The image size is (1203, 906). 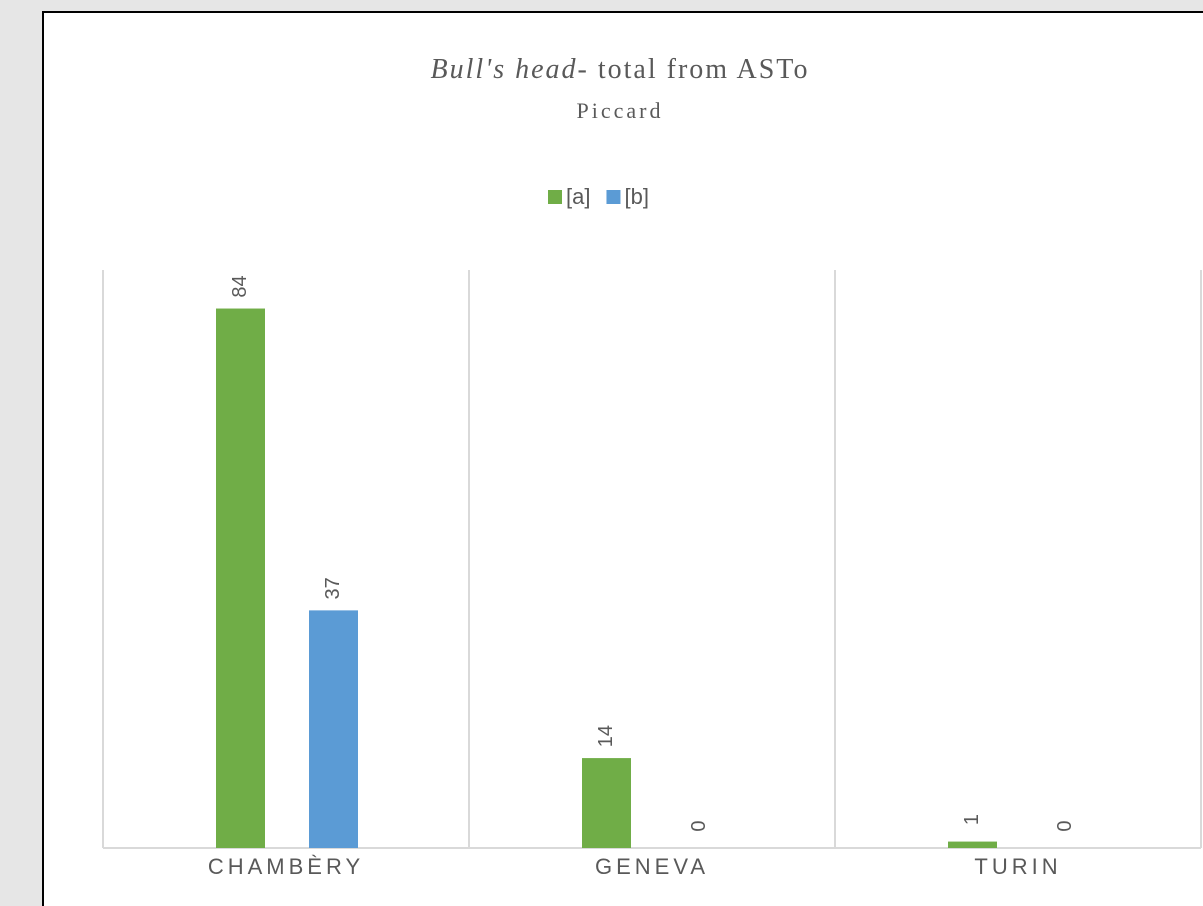 What do you see at coordinates (333, 588) in the screenshot?
I see `data-label: 37` at bounding box center [333, 588].